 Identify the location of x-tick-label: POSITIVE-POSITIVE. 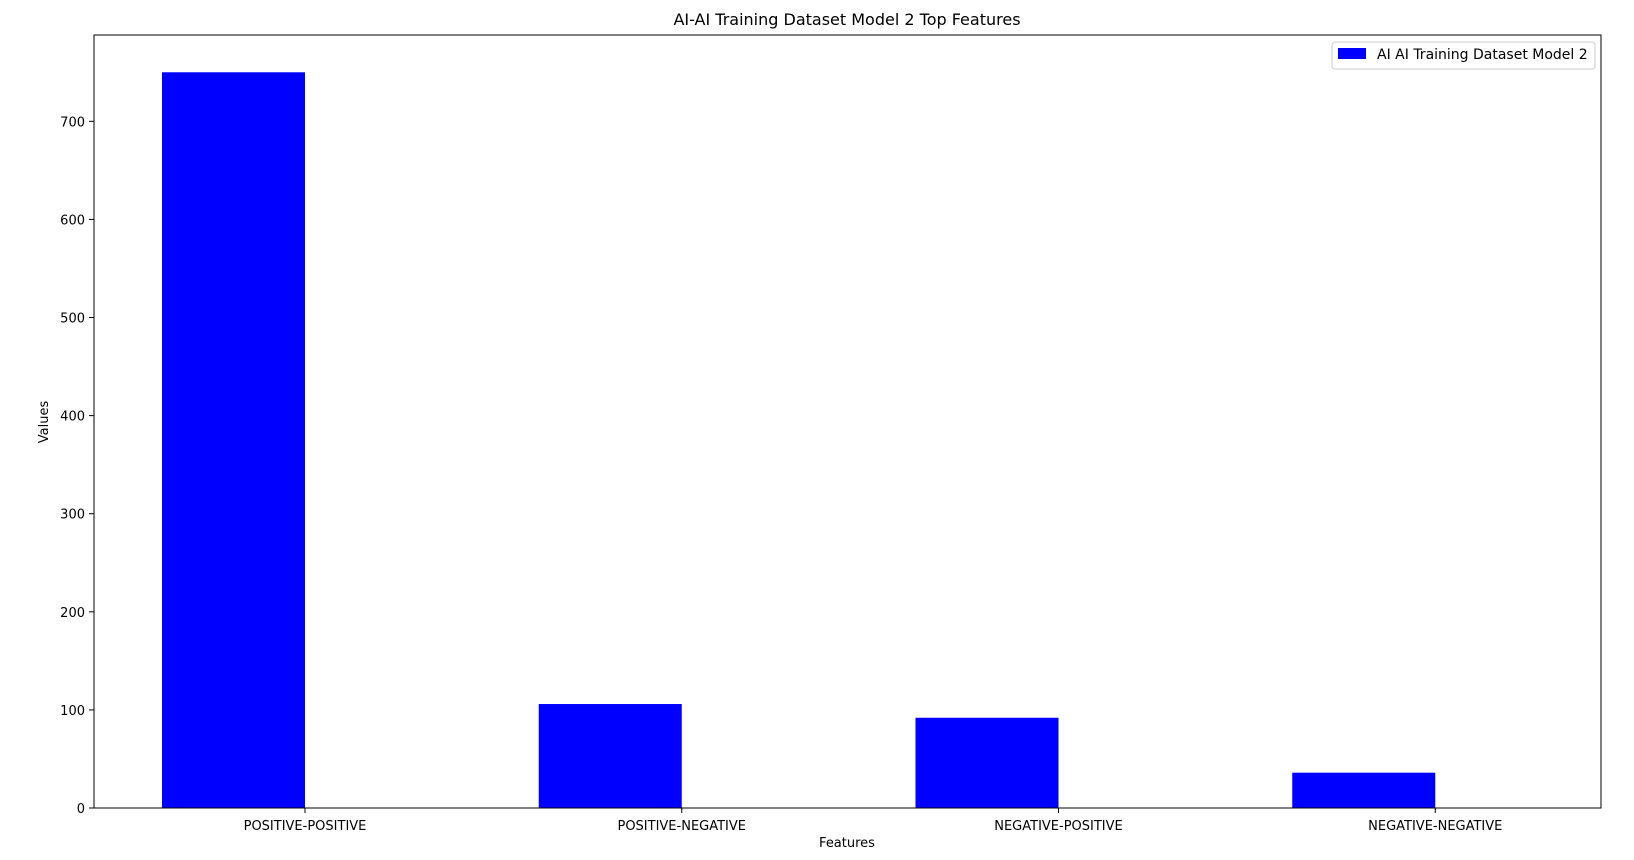
(305, 826).